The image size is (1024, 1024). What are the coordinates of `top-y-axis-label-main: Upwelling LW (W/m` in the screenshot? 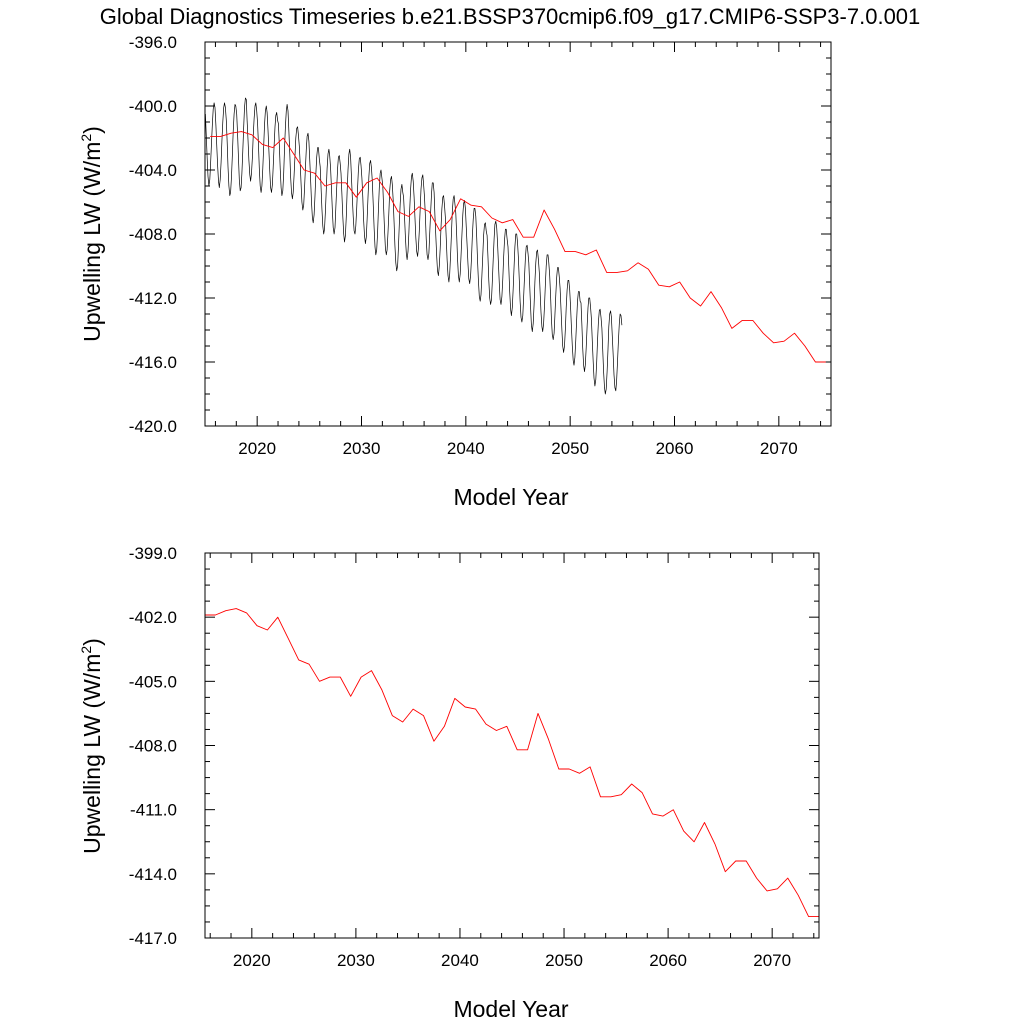 It's located at (92, 242).